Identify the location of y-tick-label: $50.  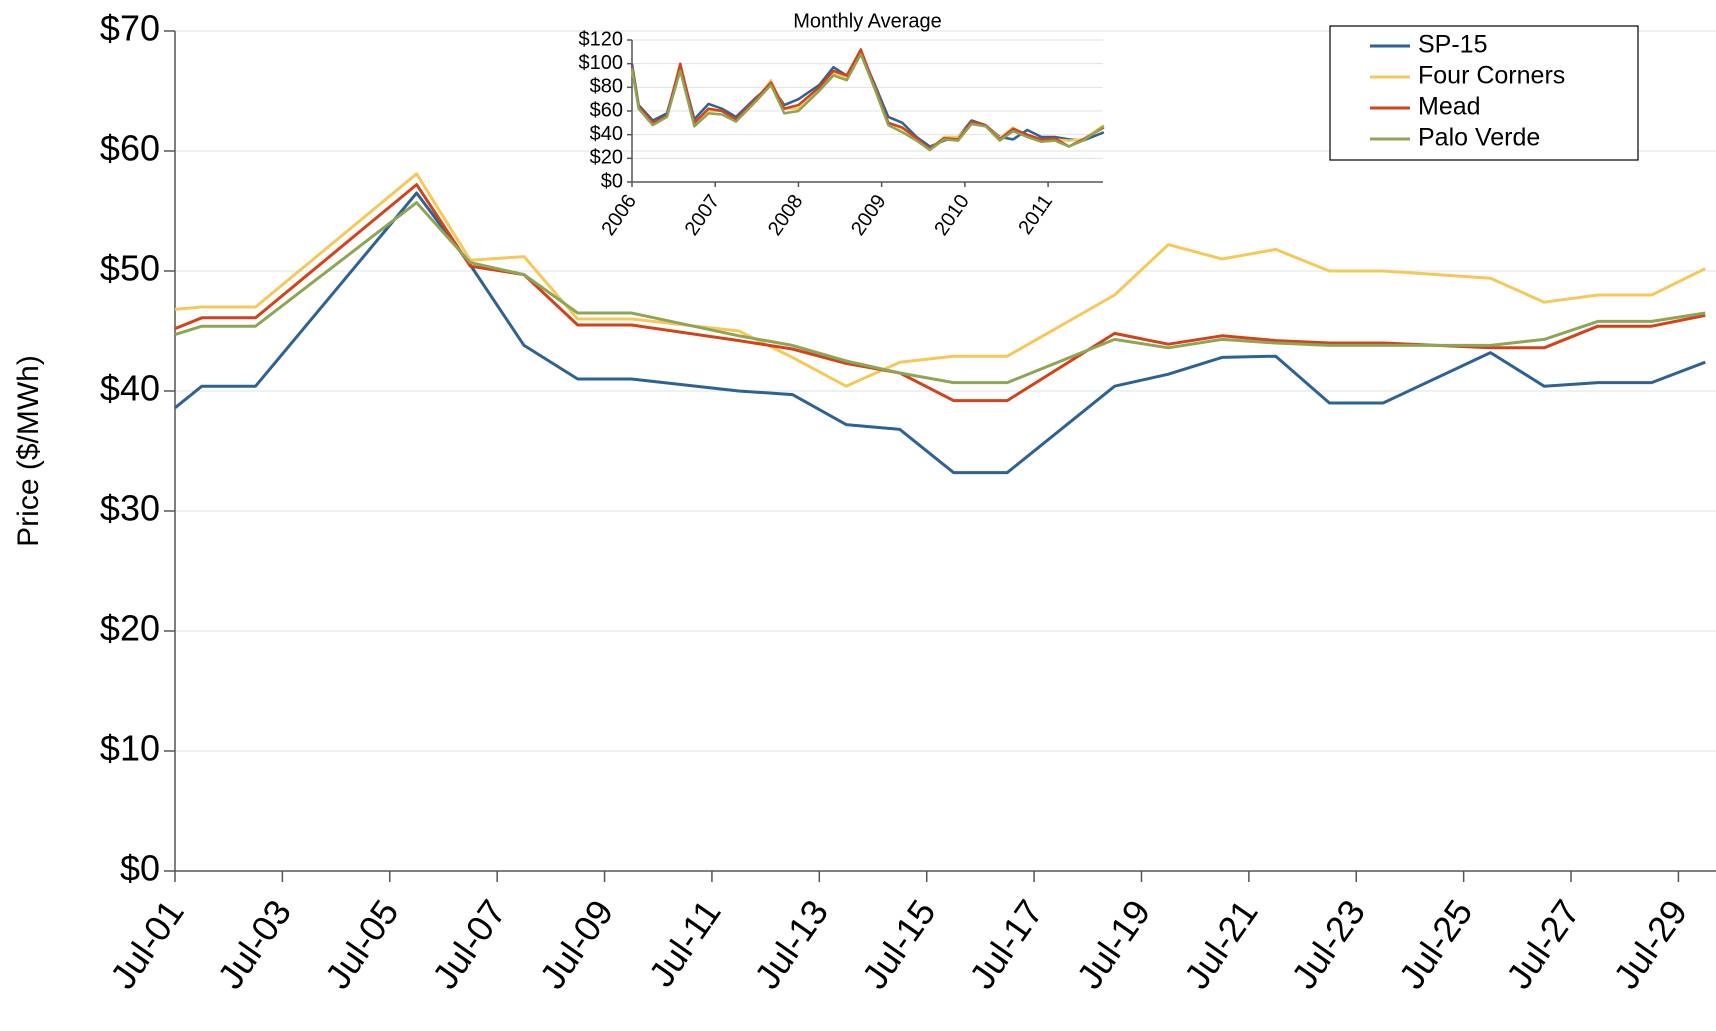
(130, 268).